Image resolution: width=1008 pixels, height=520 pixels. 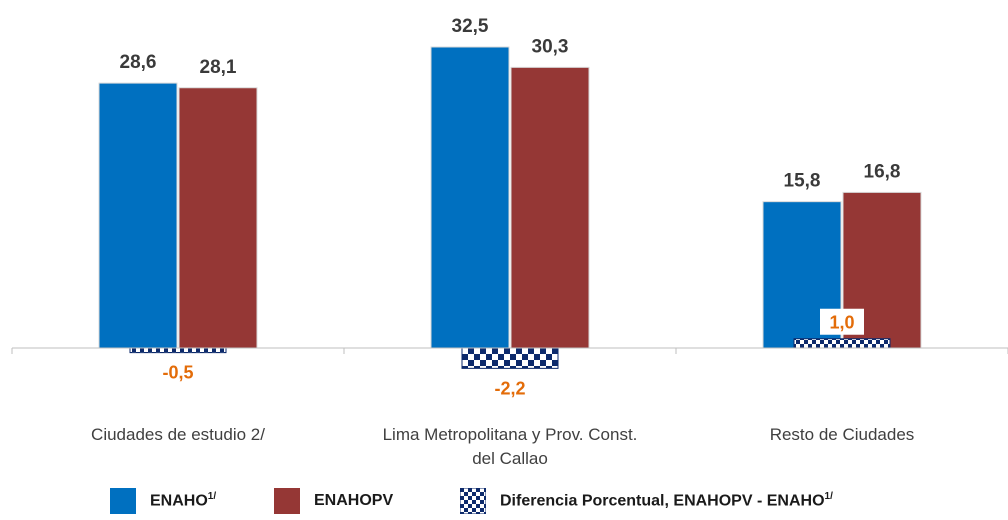 What do you see at coordinates (178, 434) in the screenshot?
I see `category-label: Ciudades de estudio 2/` at bounding box center [178, 434].